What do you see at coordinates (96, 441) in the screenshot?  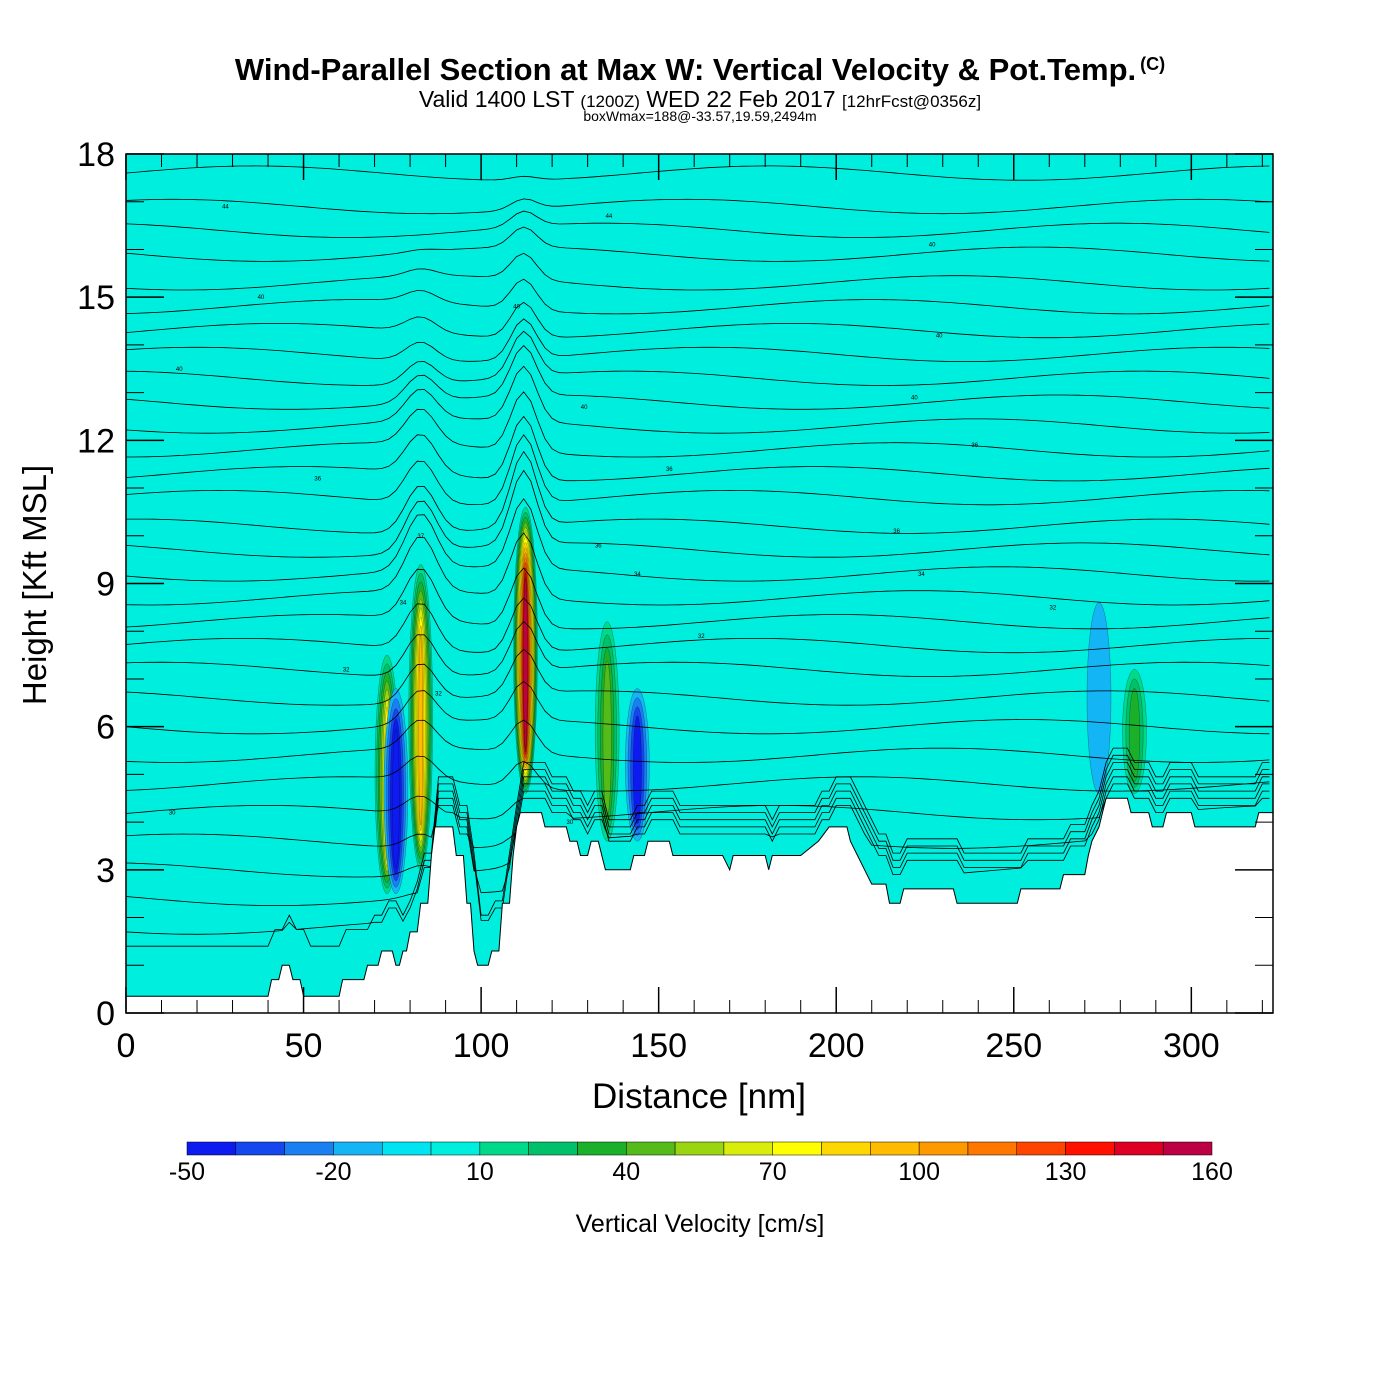 I see `y-tick-label: 12` at bounding box center [96, 441].